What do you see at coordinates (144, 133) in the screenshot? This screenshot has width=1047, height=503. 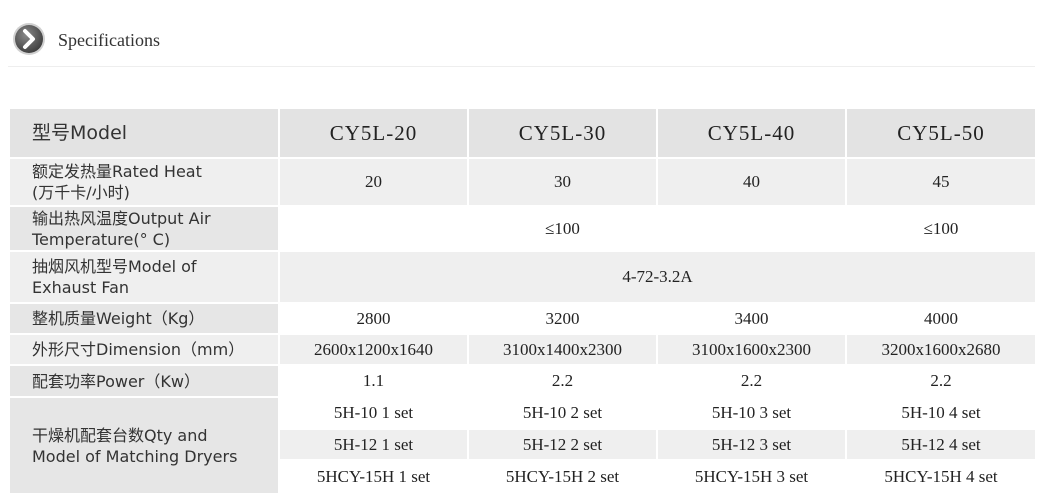 I see `row-label: 型号Model` at bounding box center [144, 133].